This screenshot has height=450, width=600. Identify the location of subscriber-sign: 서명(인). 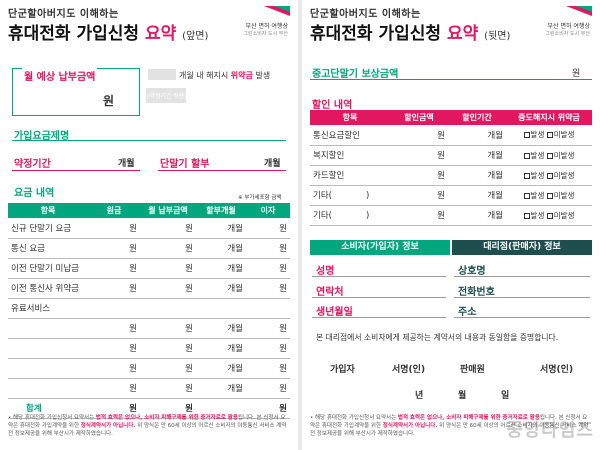
(409, 370).